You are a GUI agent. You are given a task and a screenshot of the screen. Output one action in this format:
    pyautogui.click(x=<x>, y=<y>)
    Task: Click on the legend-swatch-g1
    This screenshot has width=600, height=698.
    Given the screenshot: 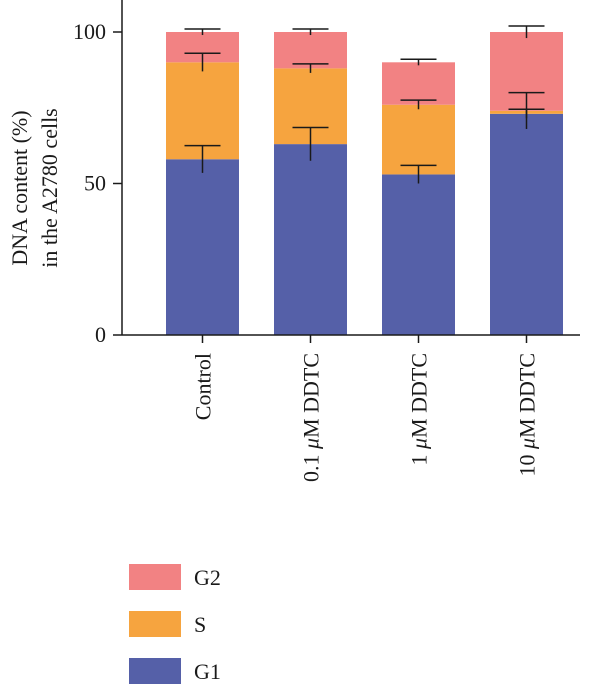 What is the action you would take?
    pyautogui.click(x=155, y=671)
    